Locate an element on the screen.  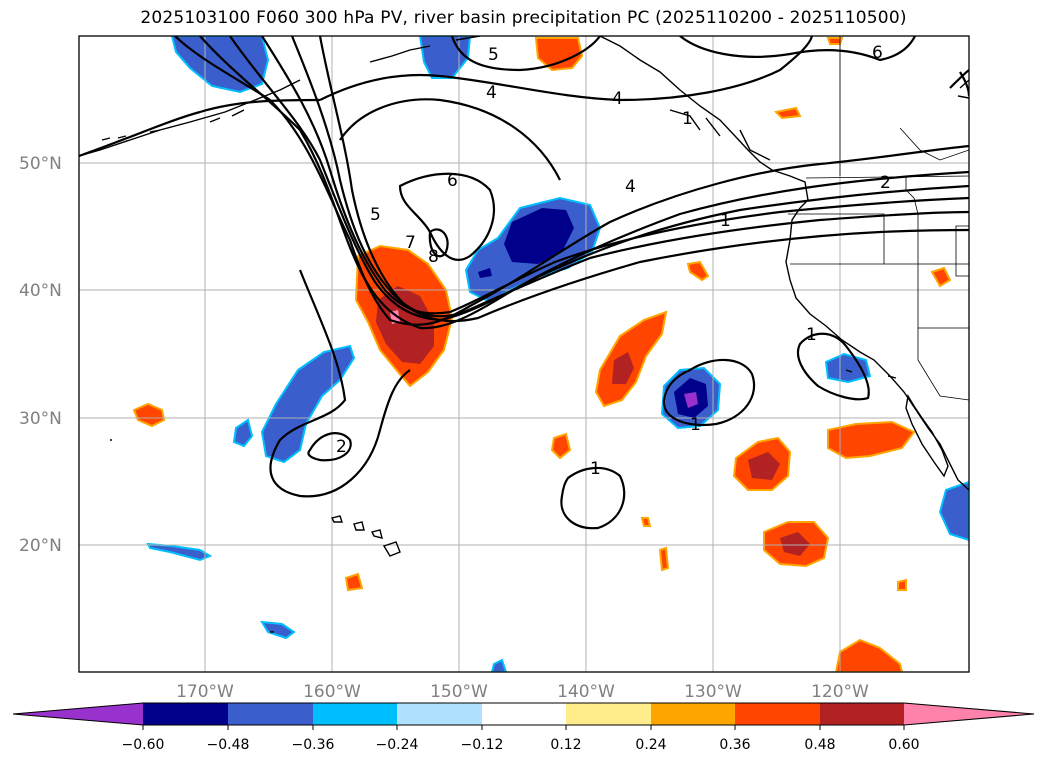
colorbar-ticks is located at coordinates (523, 727).